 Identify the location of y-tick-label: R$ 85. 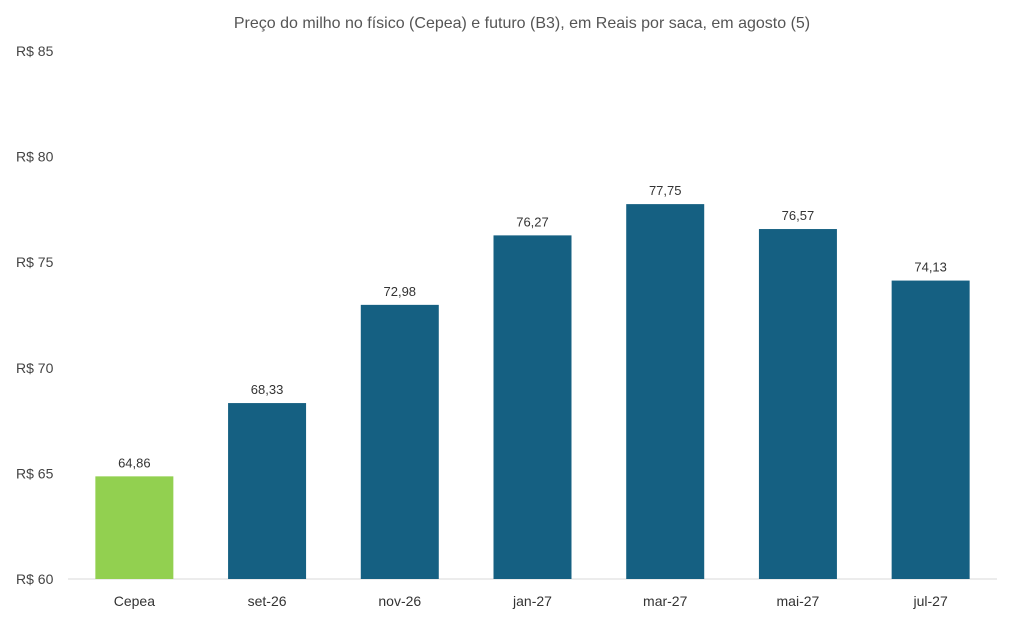
(35, 51).